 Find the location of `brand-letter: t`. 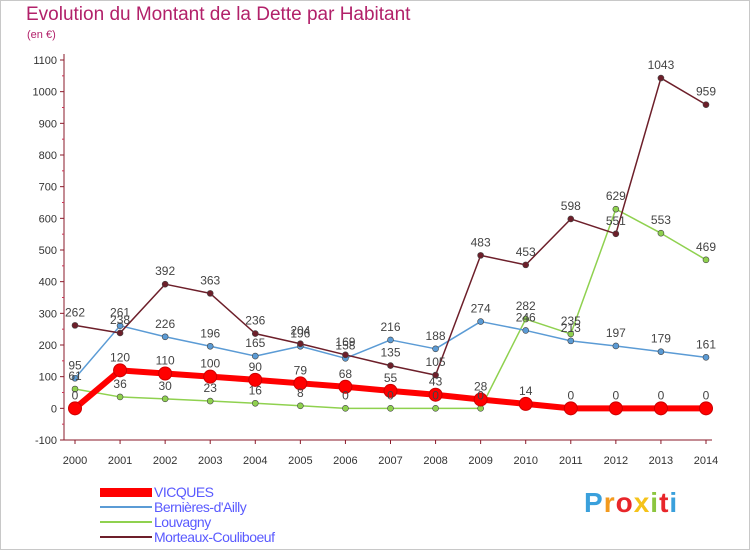

brand-letter: t is located at coordinates (664, 502).